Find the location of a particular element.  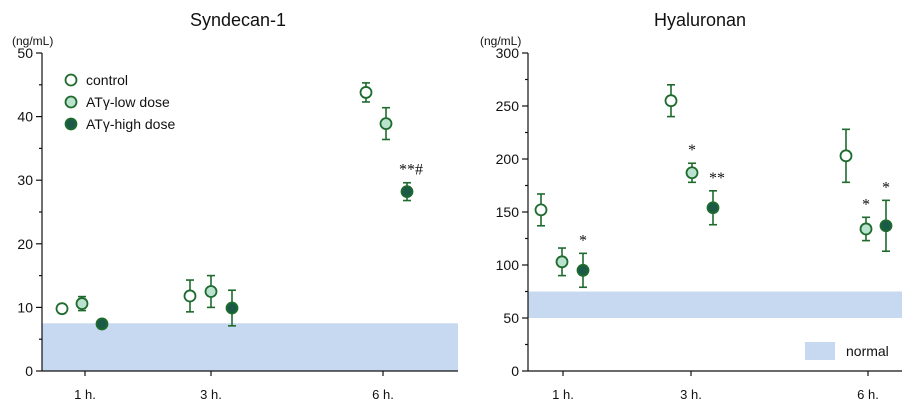

hyaluronan-title: Hyaluronan is located at coordinates (700, 20).